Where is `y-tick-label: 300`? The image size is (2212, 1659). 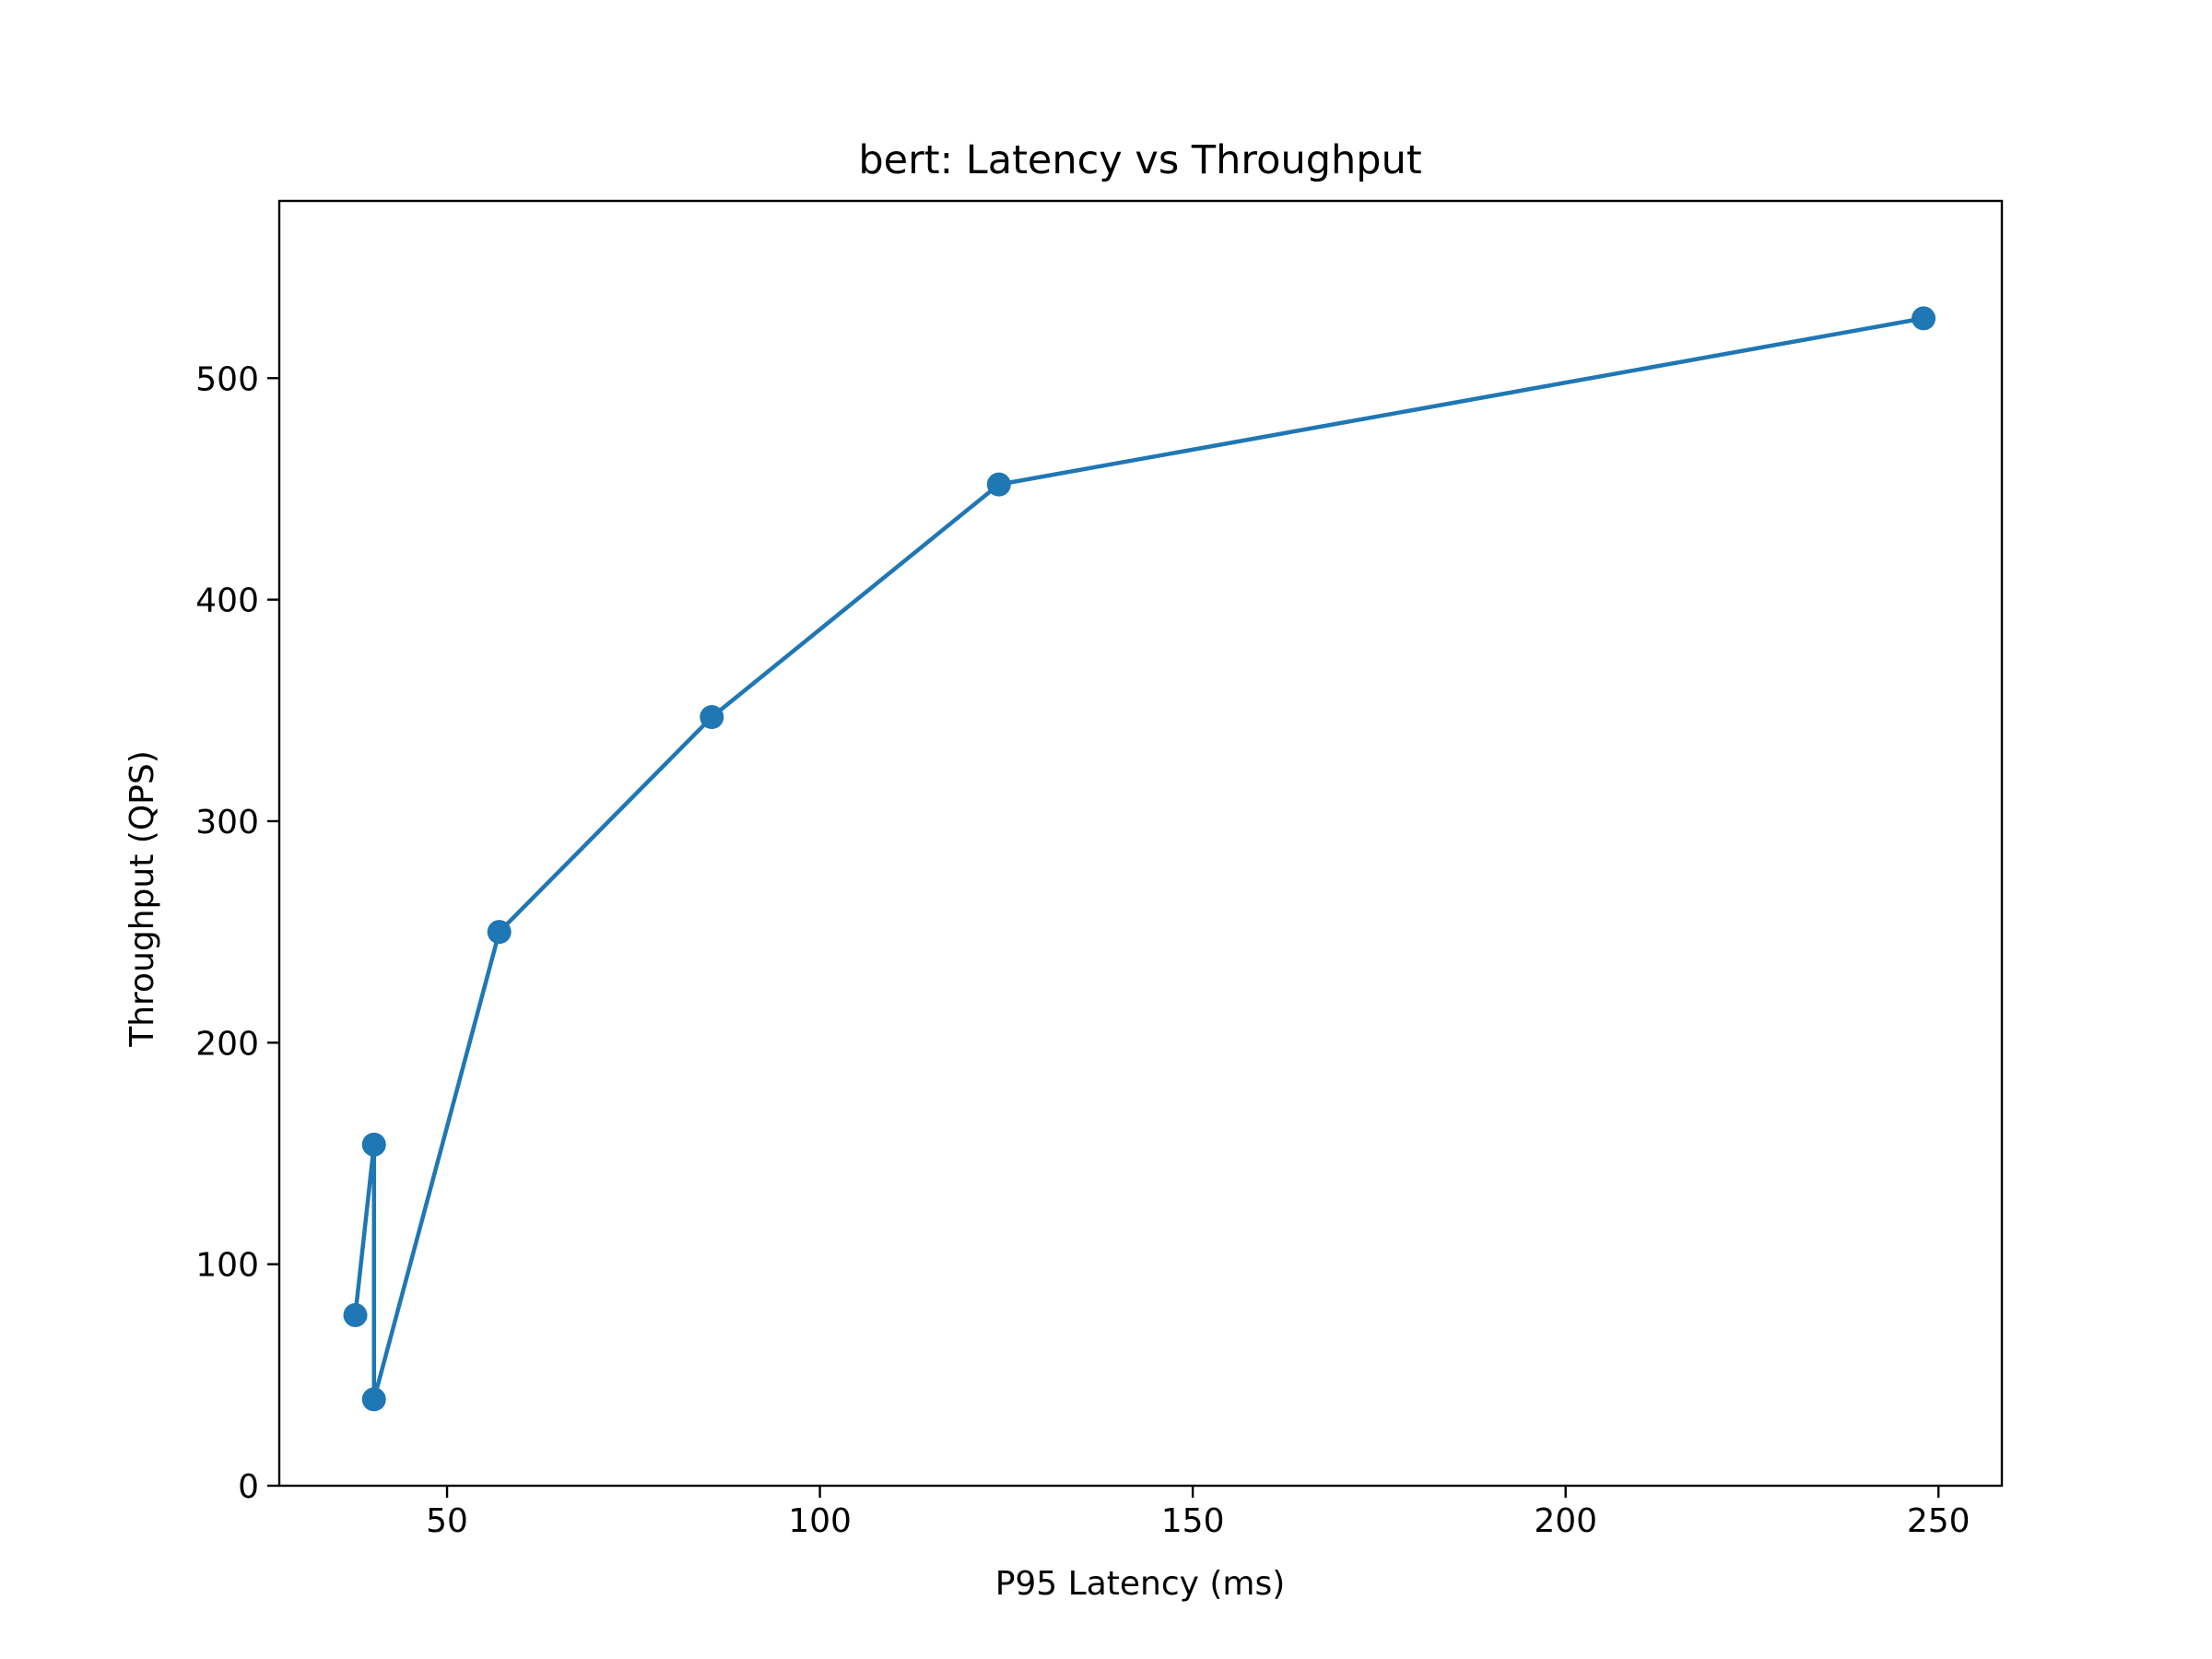 y-tick-label: 300 is located at coordinates (227, 822).